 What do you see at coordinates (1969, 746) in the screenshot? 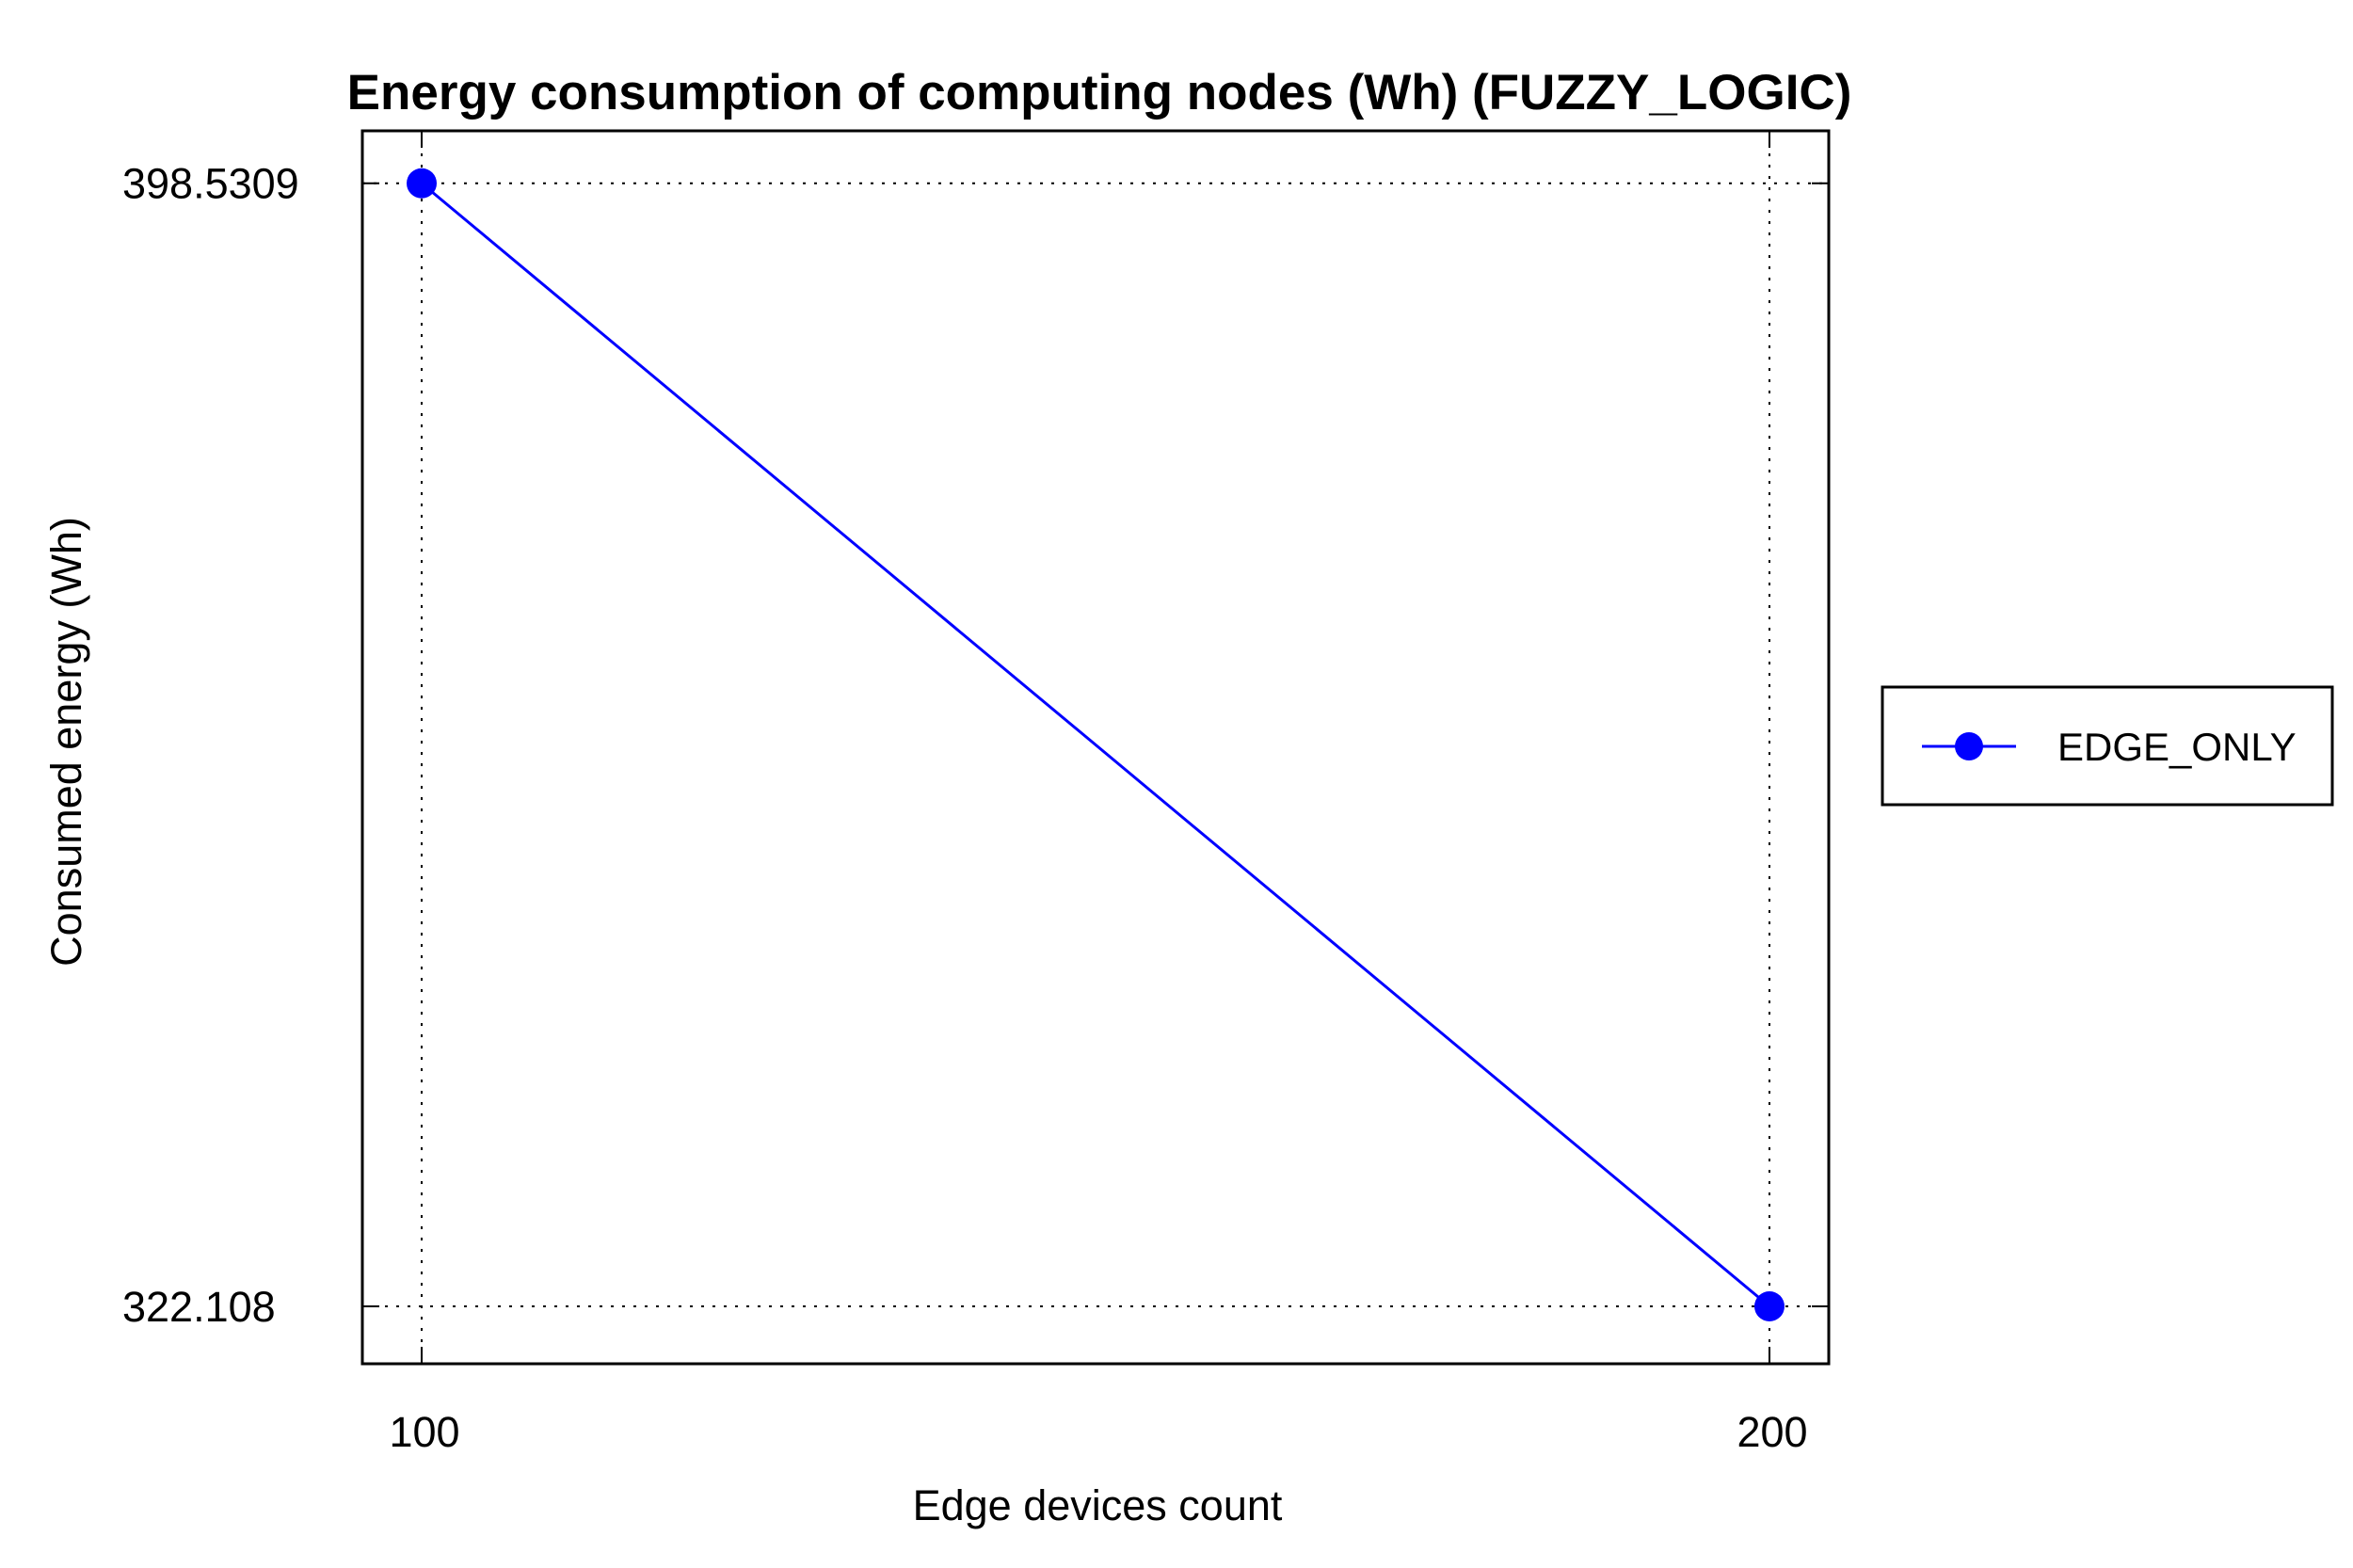
I see `legend-marker` at bounding box center [1969, 746].